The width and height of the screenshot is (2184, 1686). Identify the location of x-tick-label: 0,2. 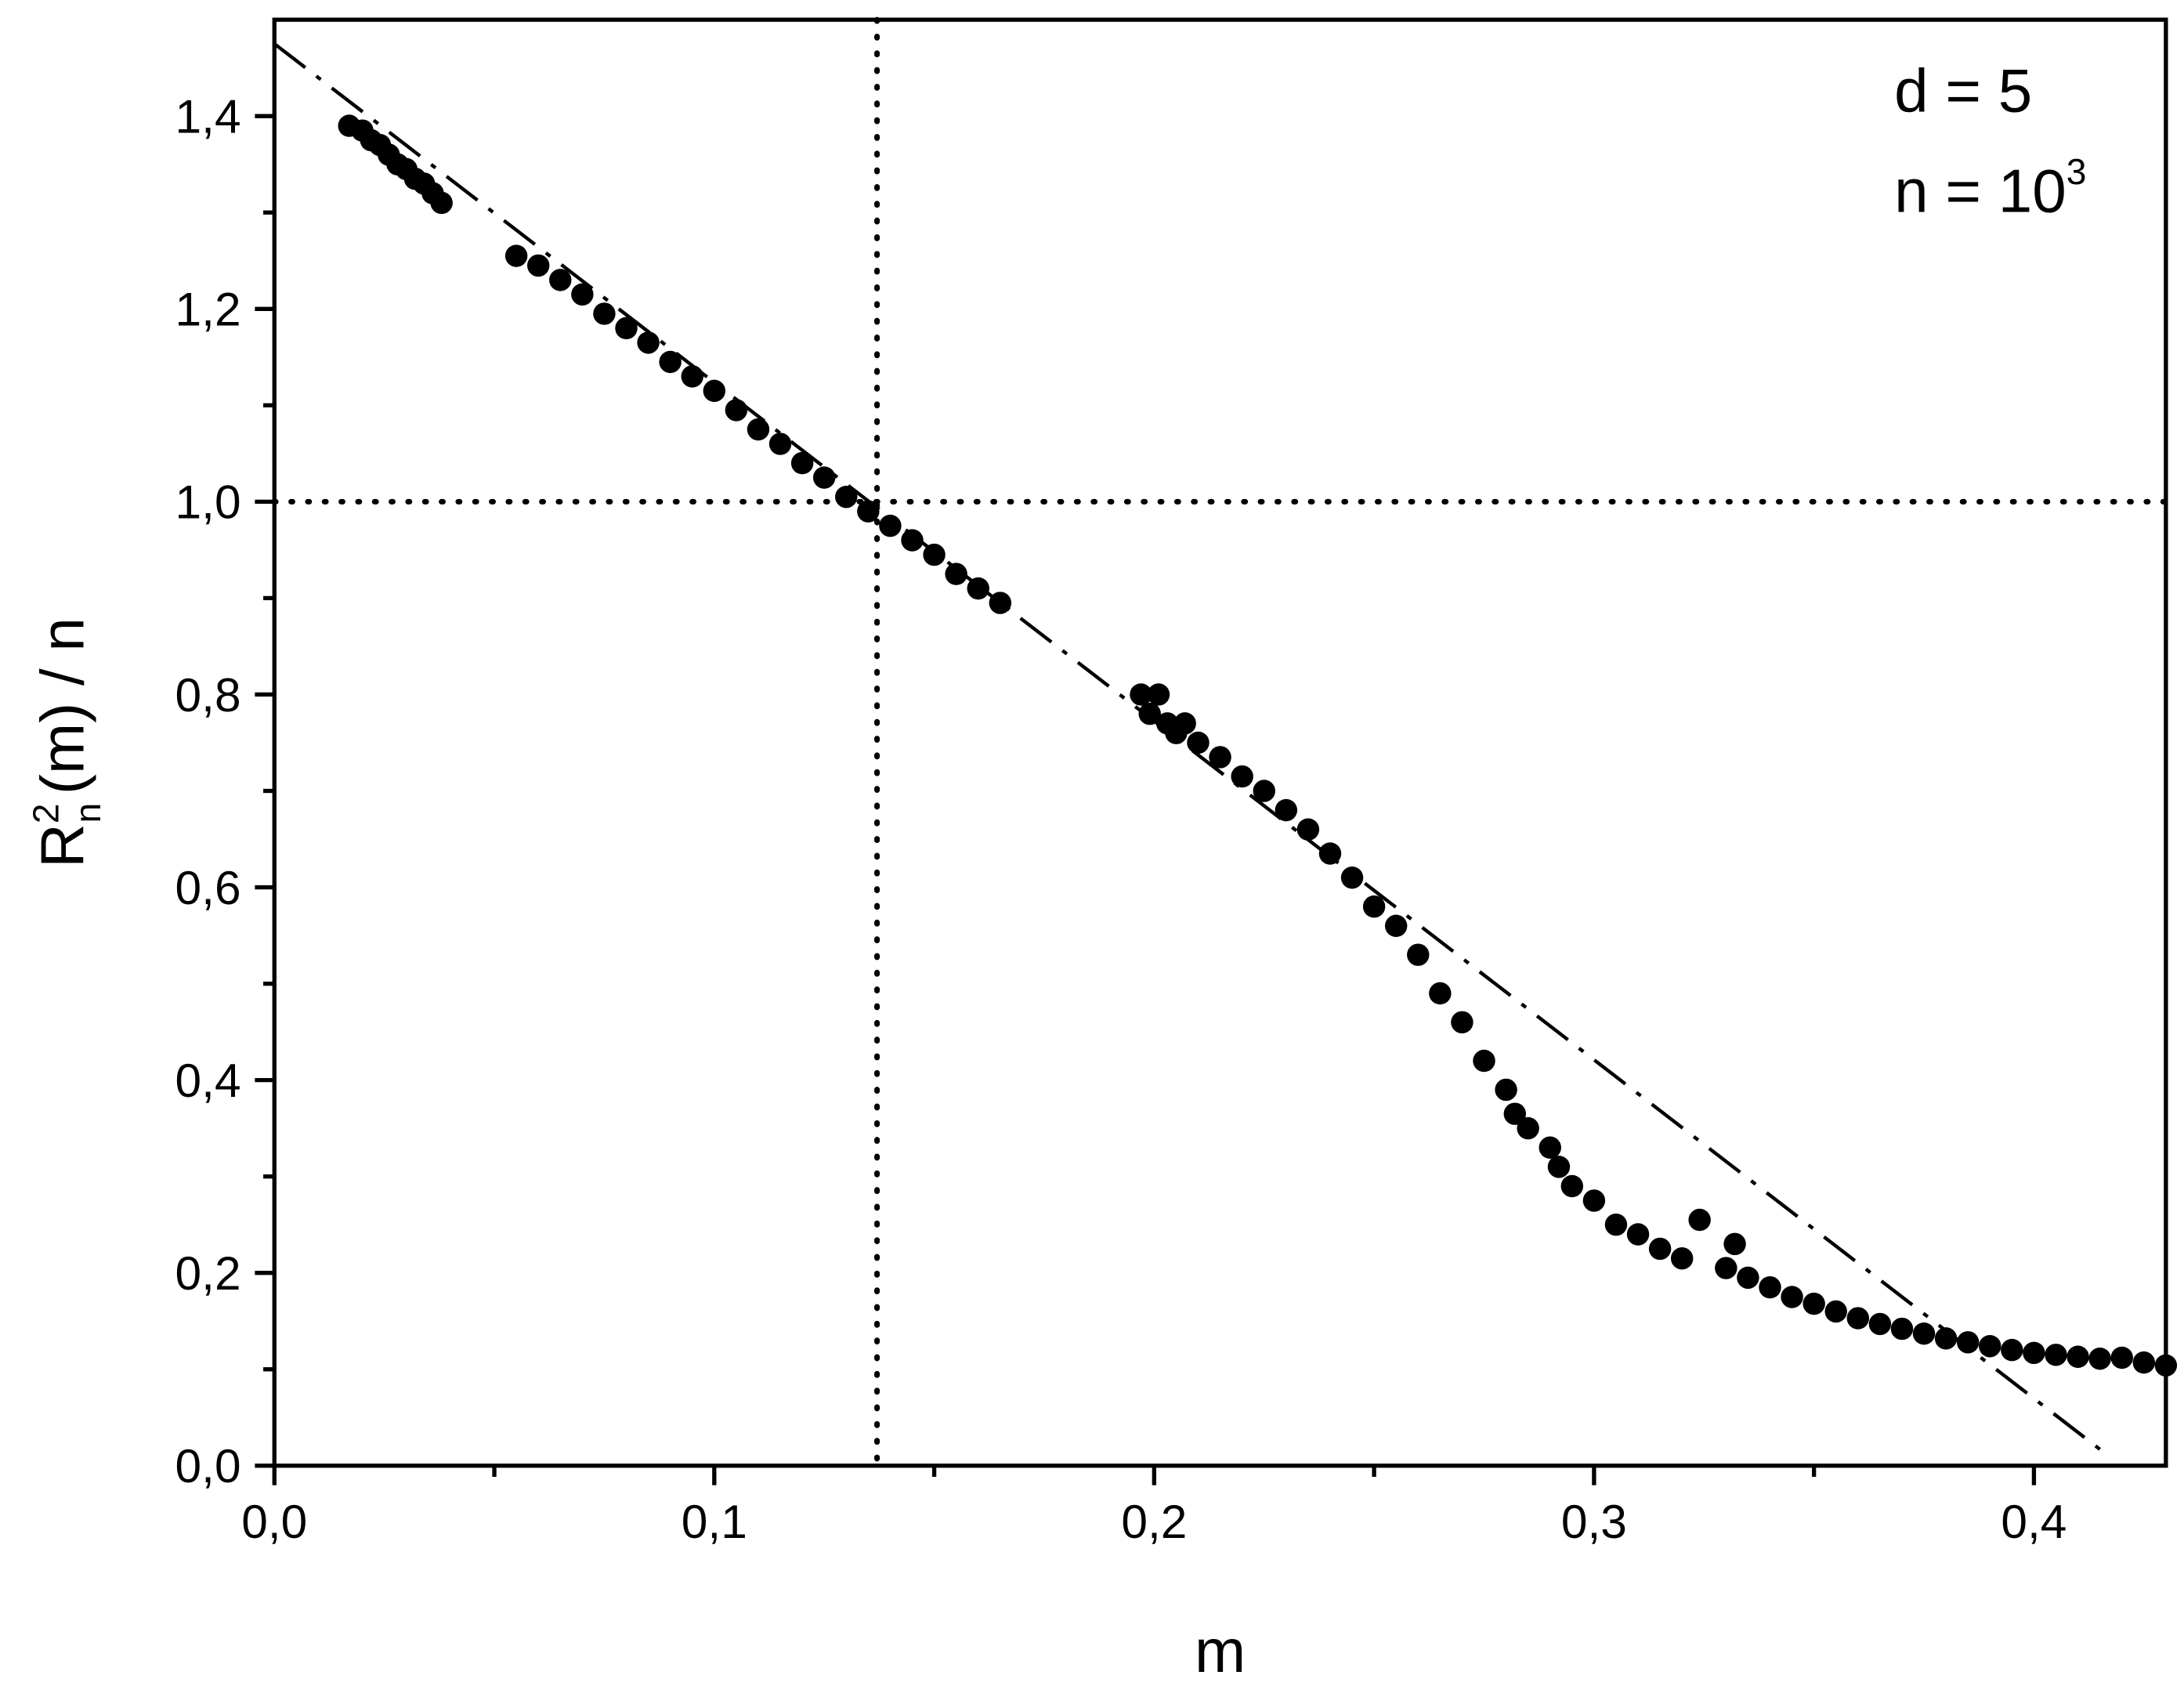
(1154, 1521).